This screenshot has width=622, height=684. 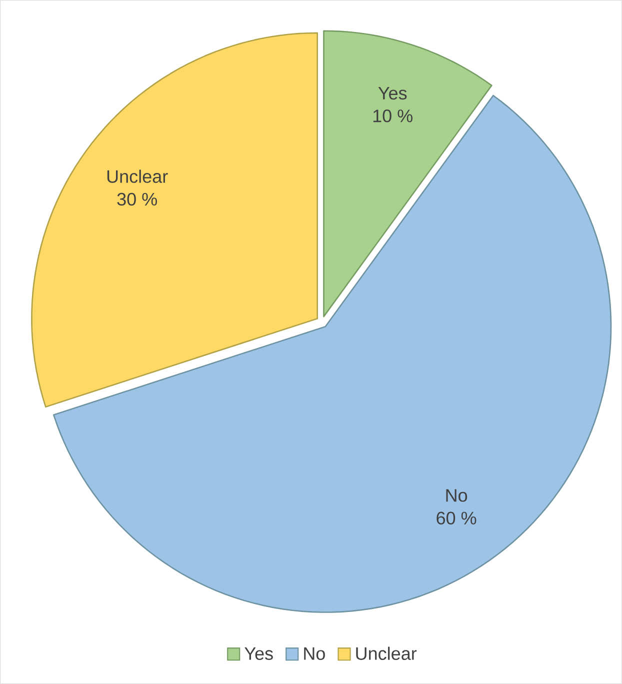 I want to click on legend-label: Yes, so click(x=258, y=653).